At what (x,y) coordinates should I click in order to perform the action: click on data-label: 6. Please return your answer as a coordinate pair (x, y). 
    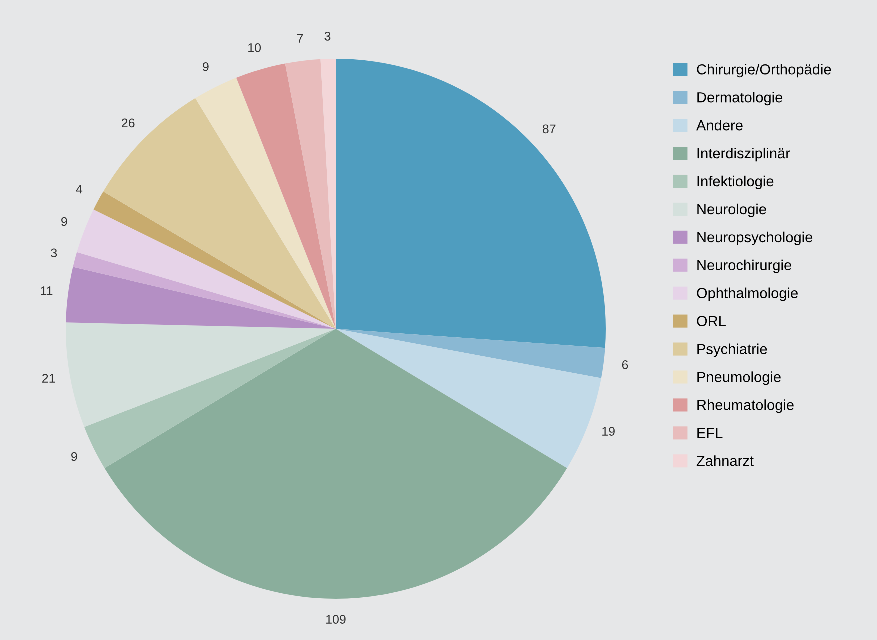
    Looking at the image, I should click on (625, 365).